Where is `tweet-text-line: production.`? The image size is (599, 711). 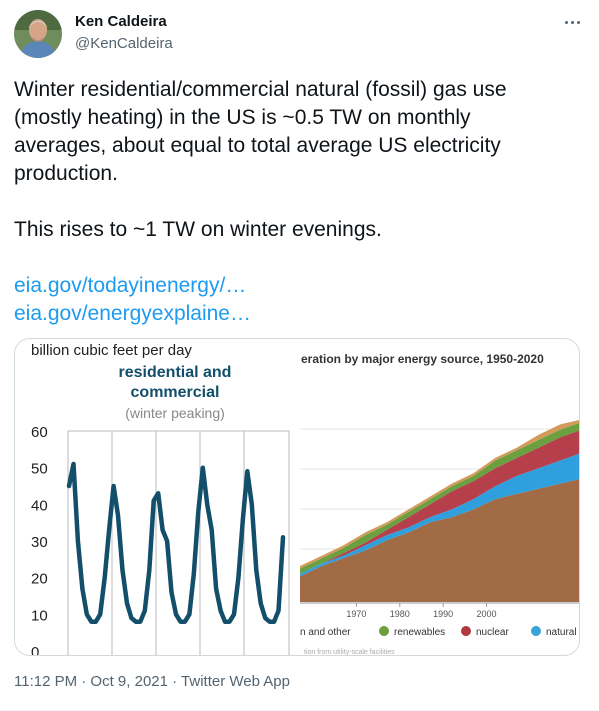
tweet-text-line: production. is located at coordinates (66, 173).